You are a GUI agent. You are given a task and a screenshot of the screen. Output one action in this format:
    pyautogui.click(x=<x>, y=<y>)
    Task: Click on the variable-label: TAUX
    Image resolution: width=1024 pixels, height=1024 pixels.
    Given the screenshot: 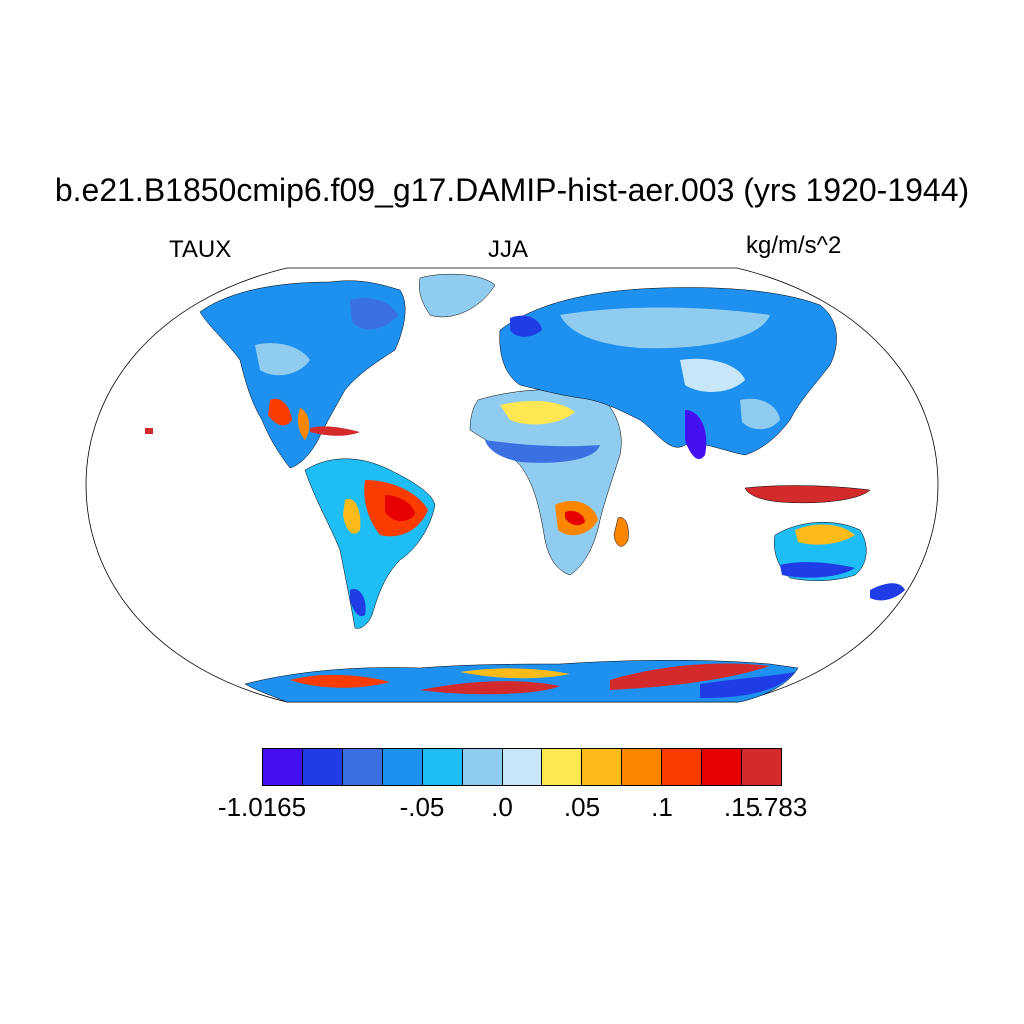 What is the action you would take?
    pyautogui.click(x=200, y=249)
    